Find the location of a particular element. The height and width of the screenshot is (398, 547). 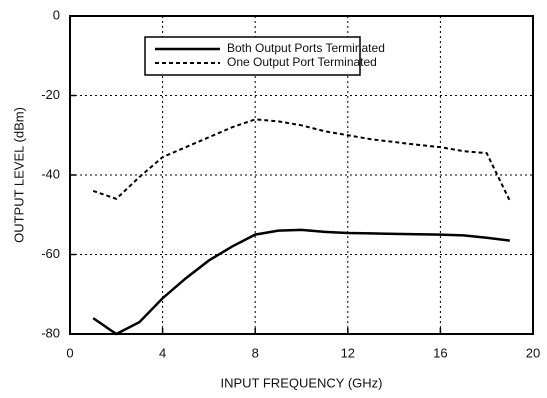

y-tick-label: -60 is located at coordinates (50, 253).